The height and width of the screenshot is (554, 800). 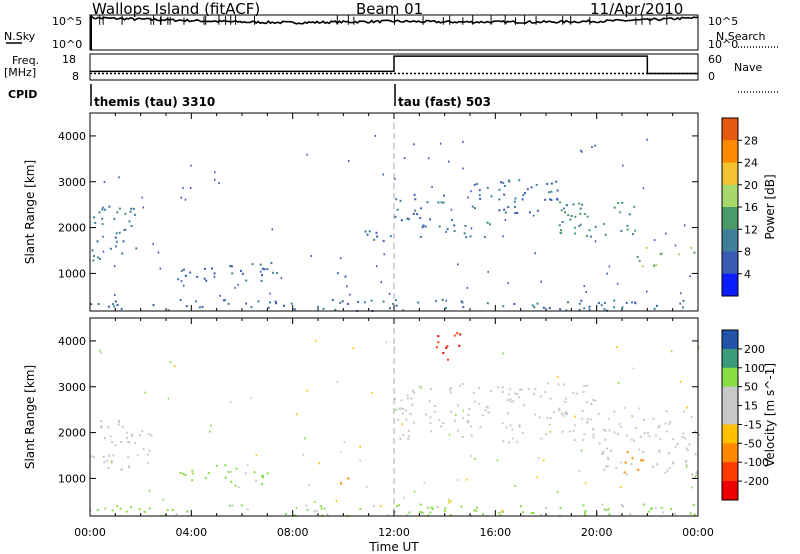 What do you see at coordinates (754, 368) in the screenshot?
I see `velocity-colorbar-tick-label: 100` at bounding box center [754, 368].